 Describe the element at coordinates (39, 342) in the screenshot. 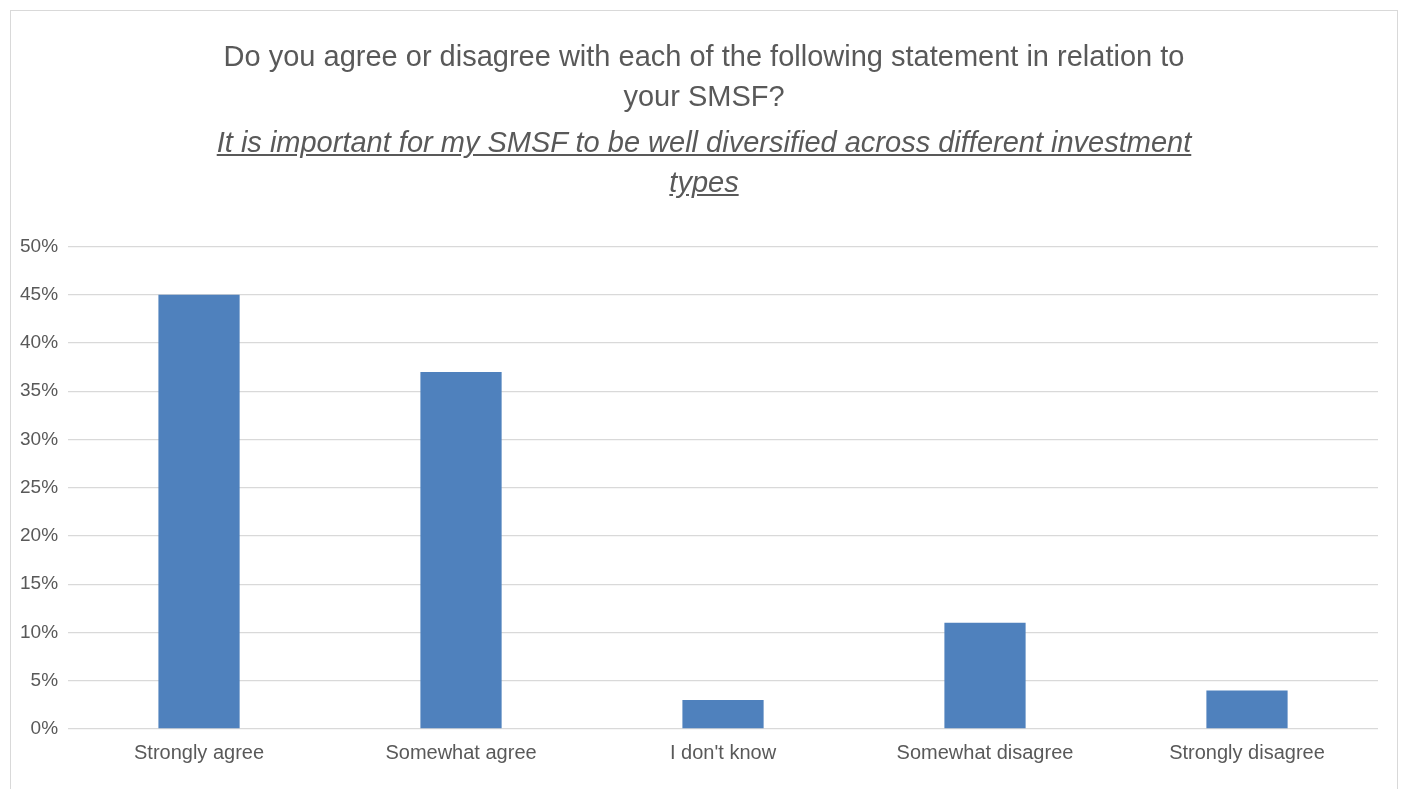

I see `y-tick-label: 40%` at that location.